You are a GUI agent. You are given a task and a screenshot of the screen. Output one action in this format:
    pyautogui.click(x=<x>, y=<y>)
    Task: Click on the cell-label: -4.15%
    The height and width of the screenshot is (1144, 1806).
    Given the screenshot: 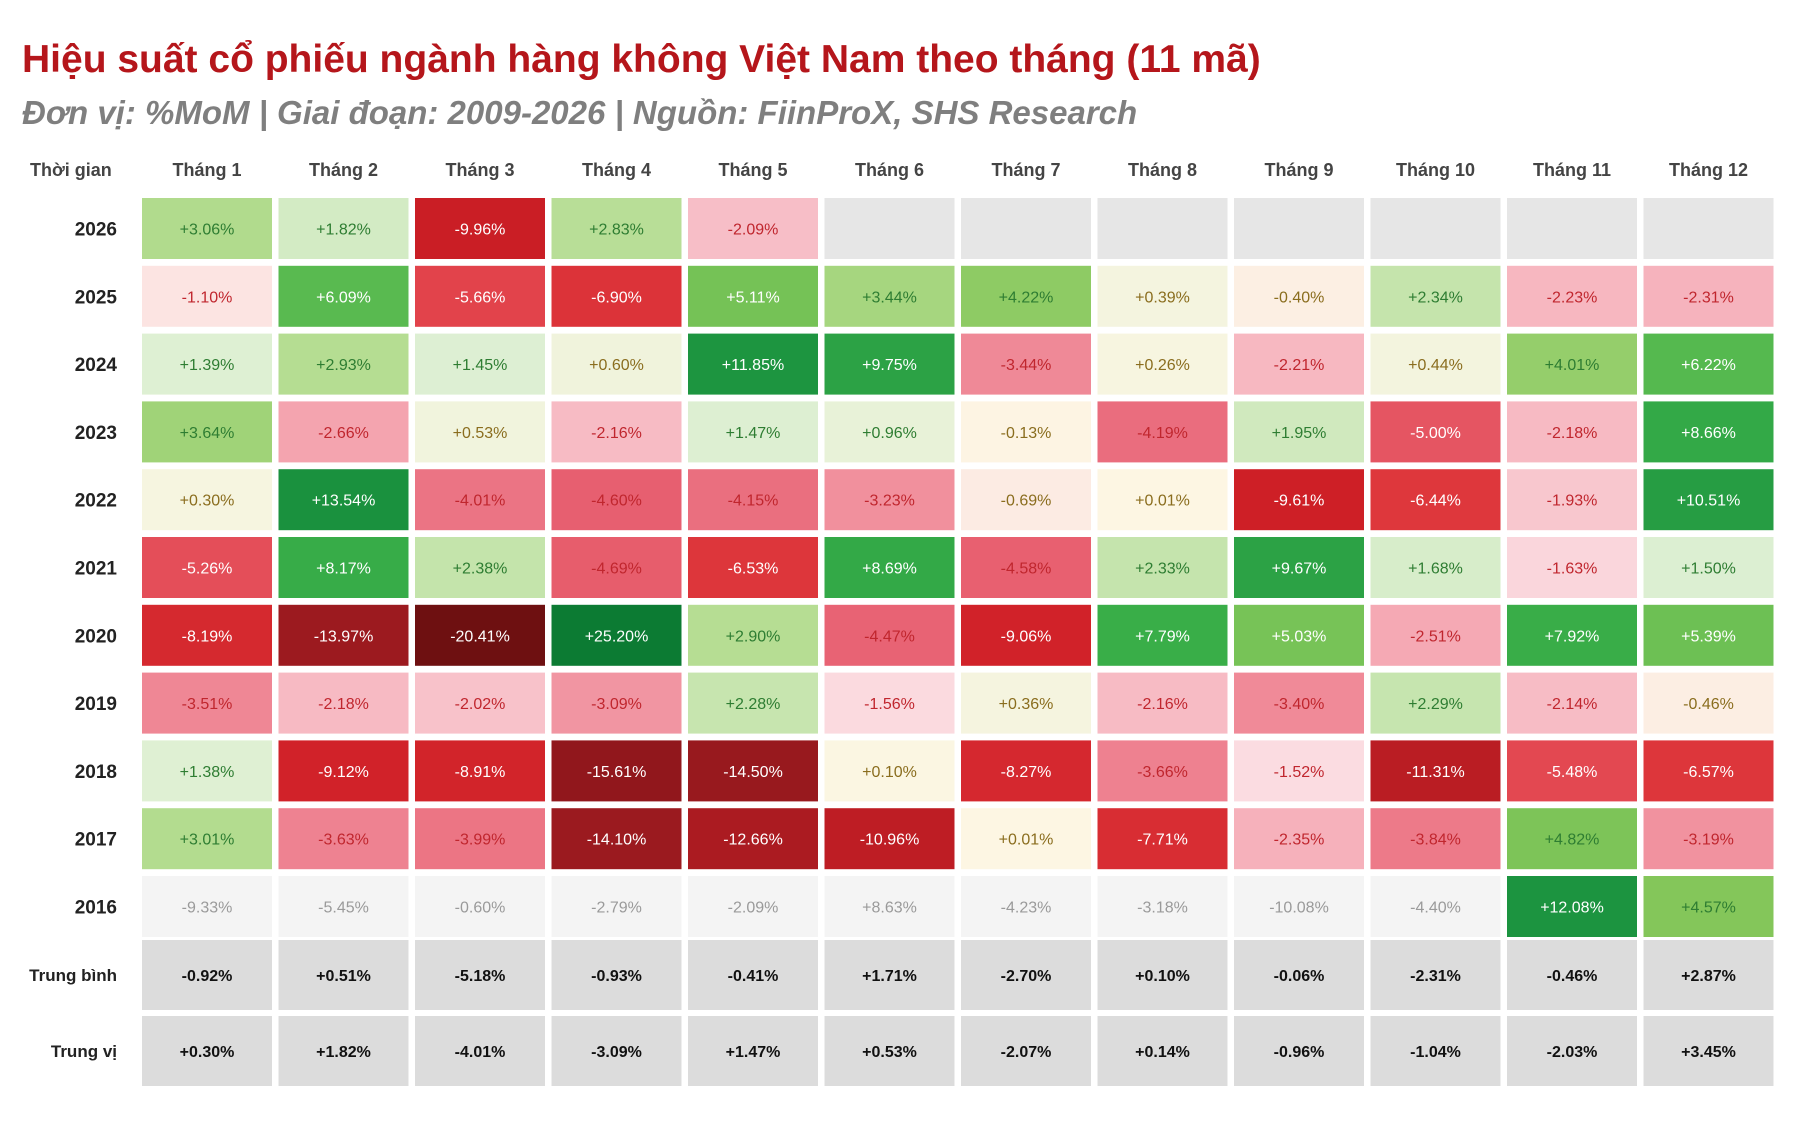 What is the action you would take?
    pyautogui.click(x=753, y=501)
    